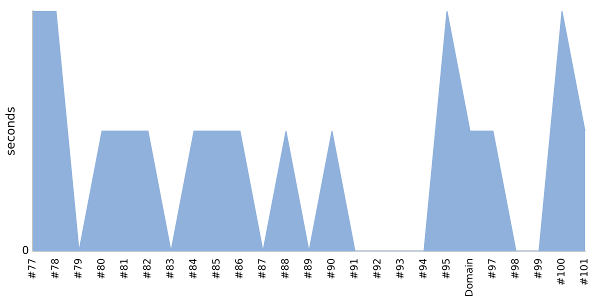  I want to click on x-tick-label: #86, so click(240, 269).